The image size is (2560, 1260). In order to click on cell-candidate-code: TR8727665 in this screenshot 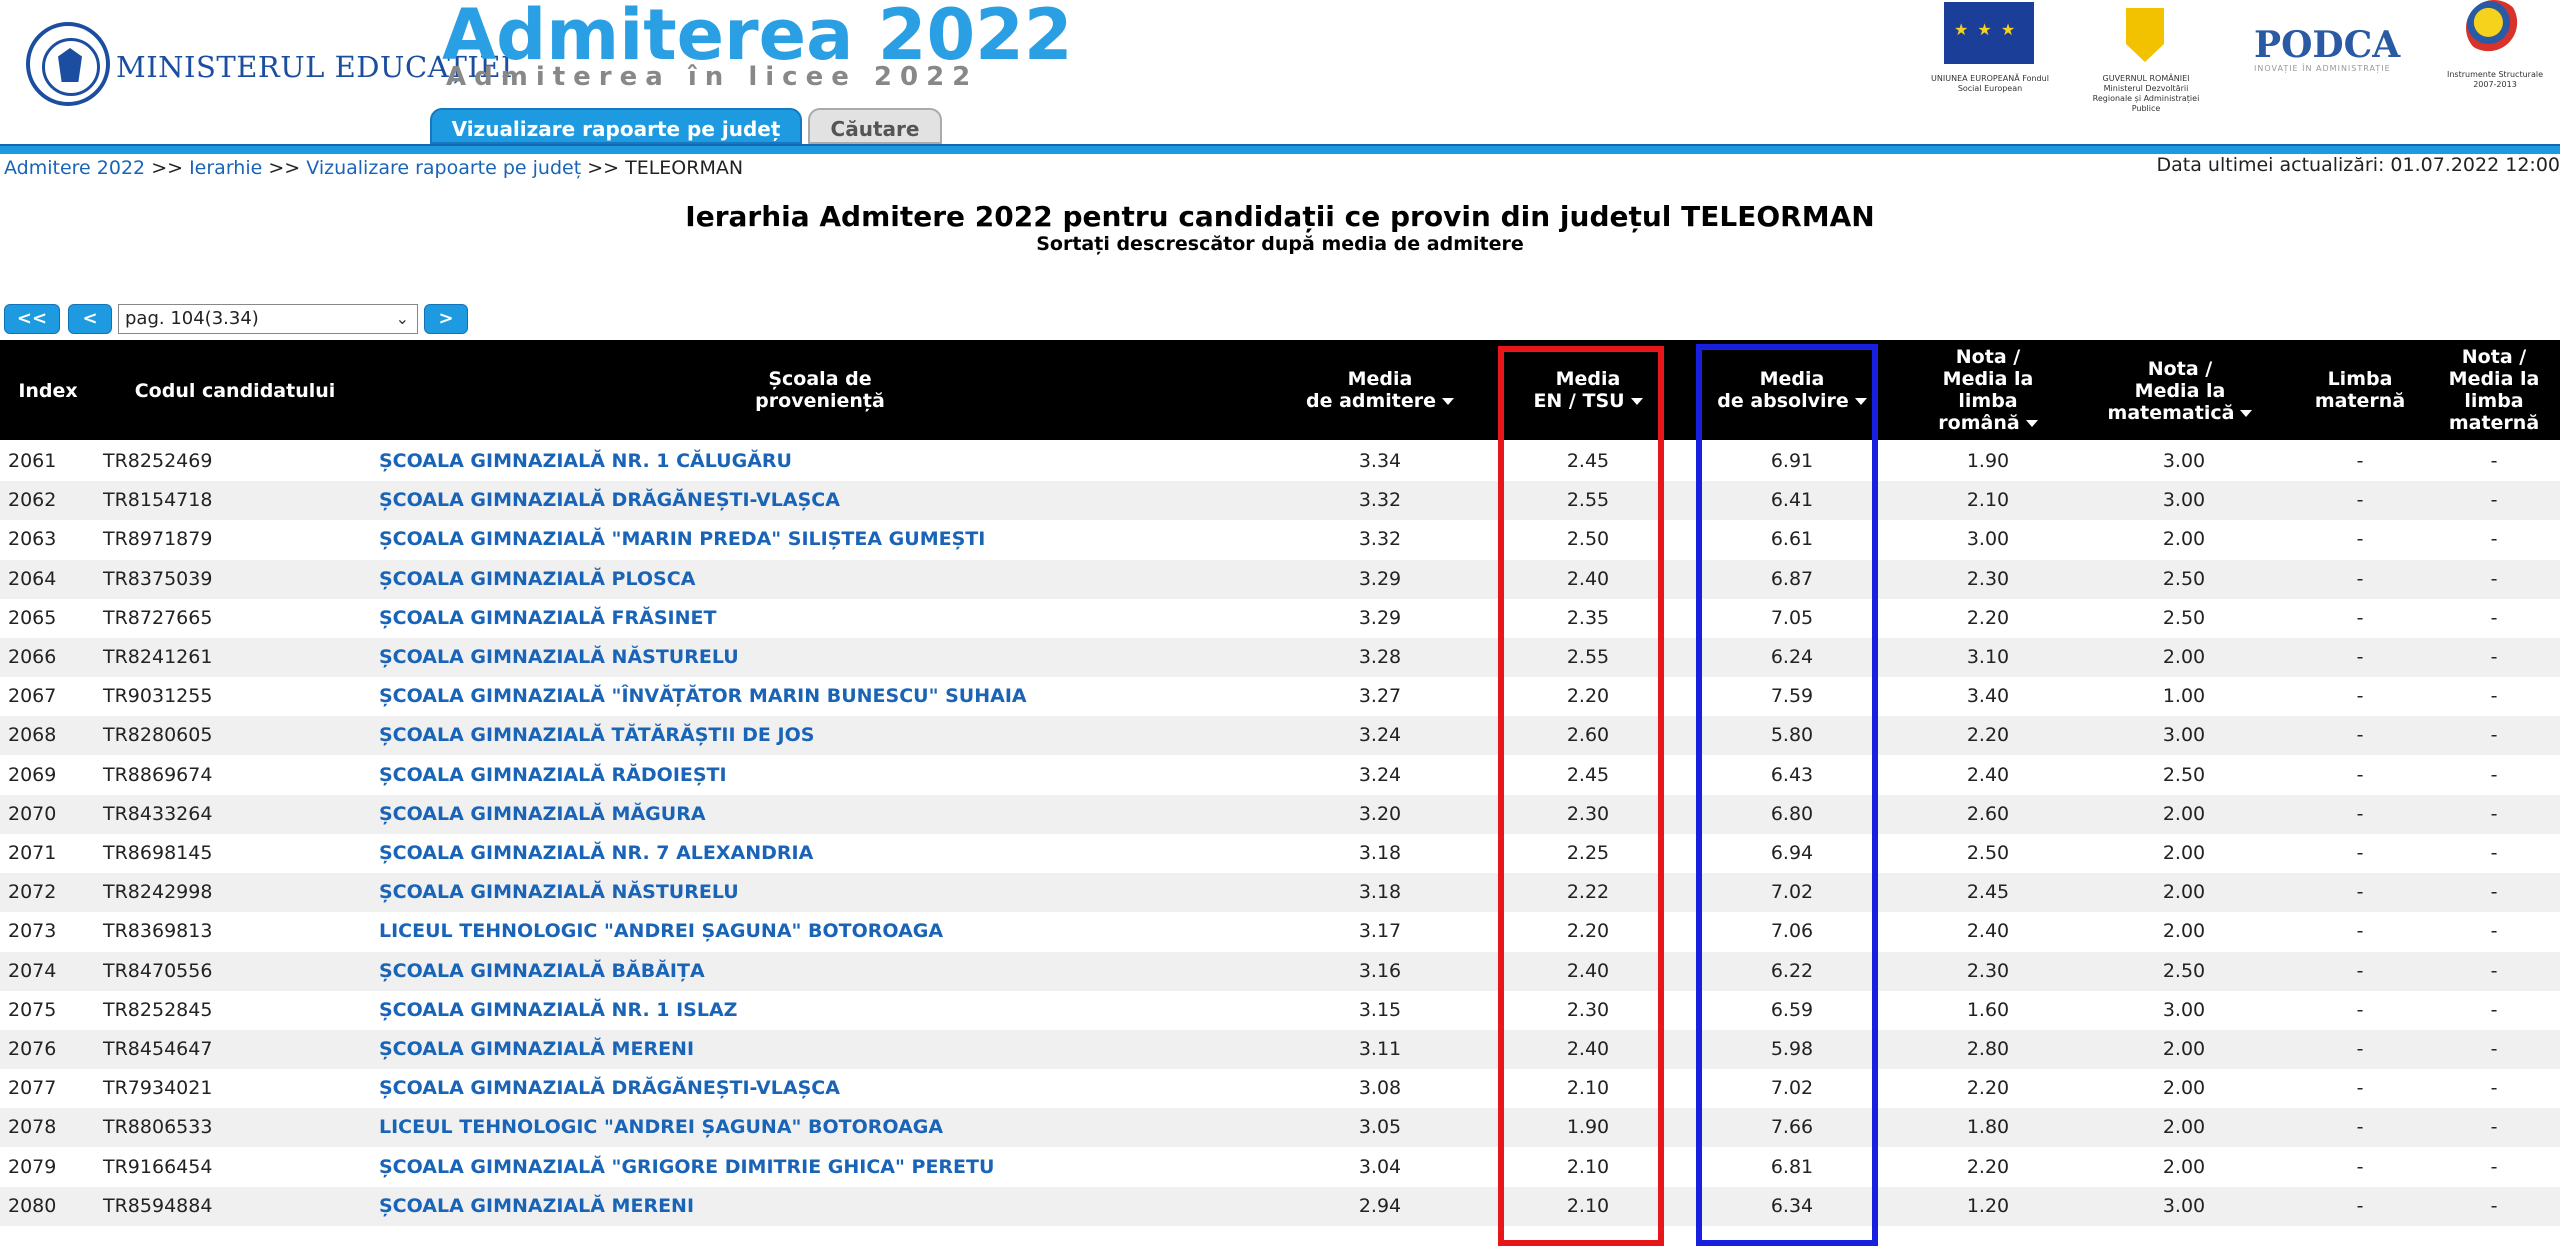, I will do `click(158, 617)`.